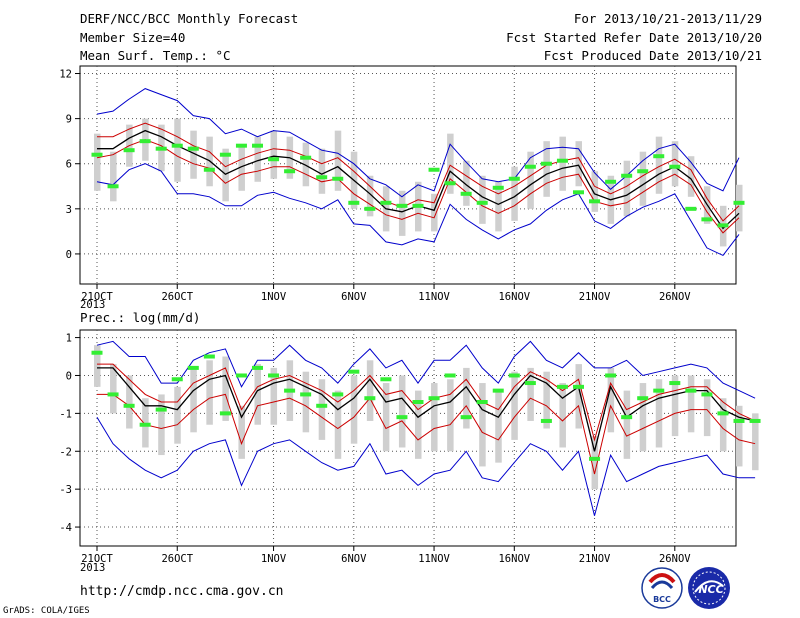 This screenshot has height=618, width=800. I want to click on y-tick-label: 12, so click(65, 75).